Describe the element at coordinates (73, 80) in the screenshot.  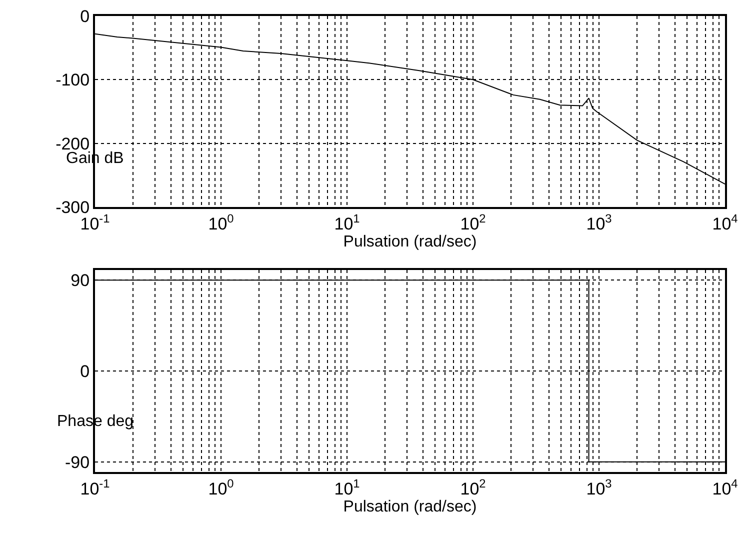
I see `y-tick-label: -100` at that location.